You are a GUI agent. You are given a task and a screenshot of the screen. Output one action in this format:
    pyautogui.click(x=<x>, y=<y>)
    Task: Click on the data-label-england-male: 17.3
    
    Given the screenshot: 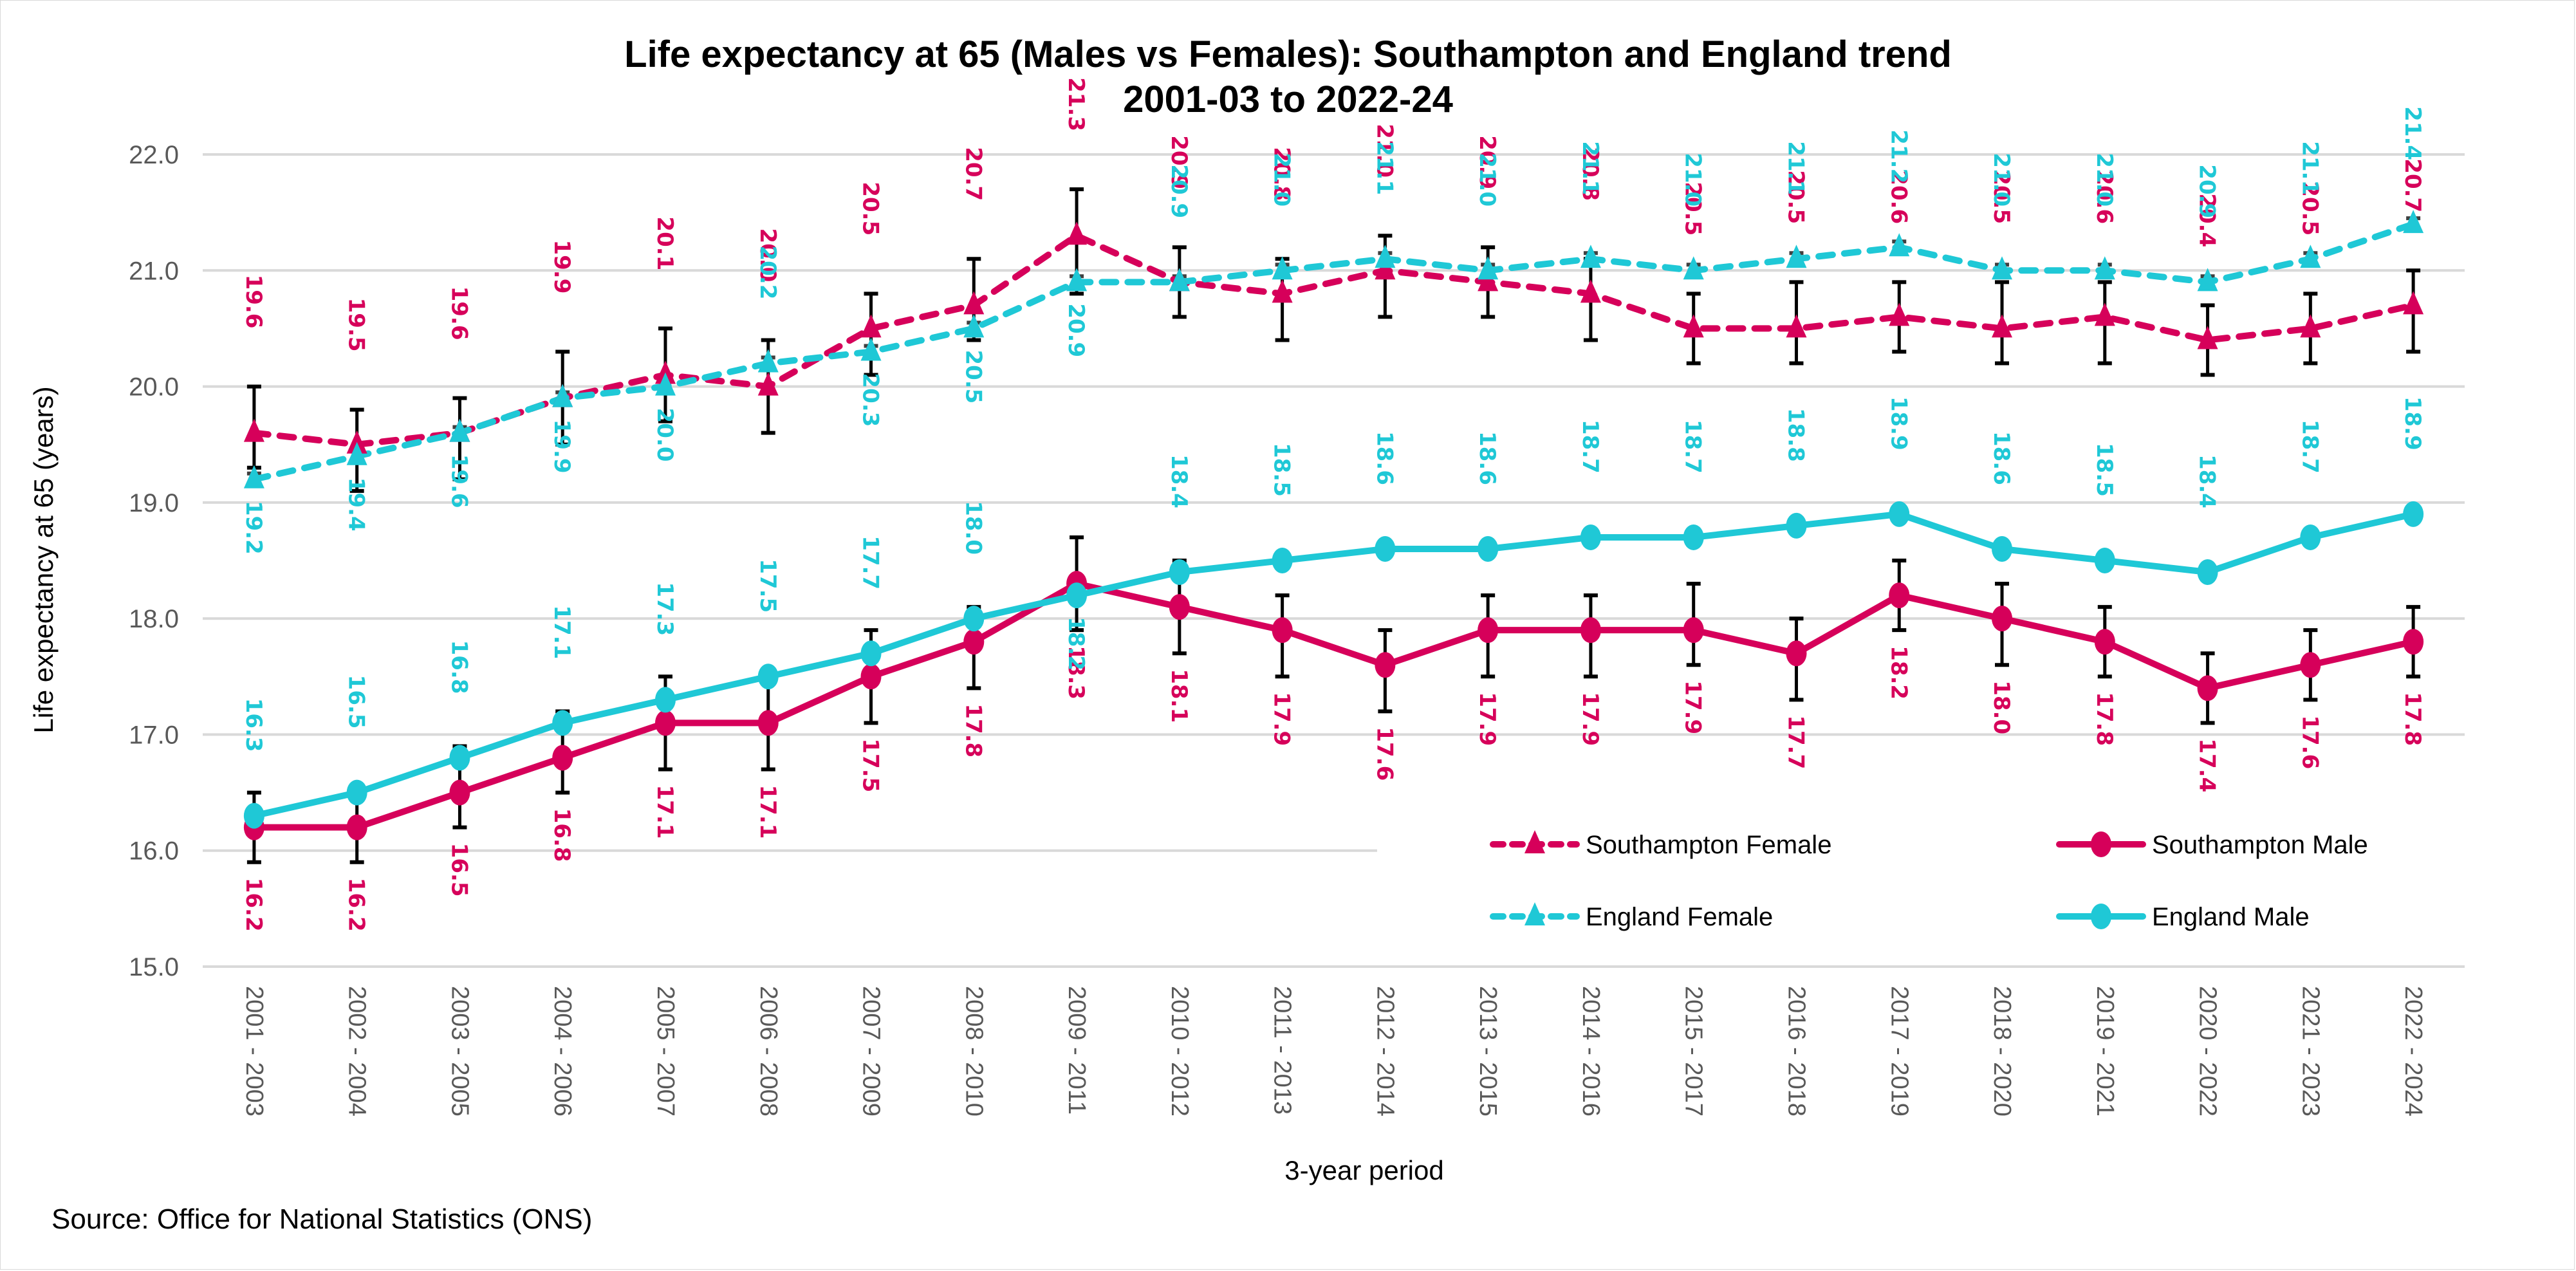 What is the action you would take?
    pyautogui.click(x=665, y=609)
    